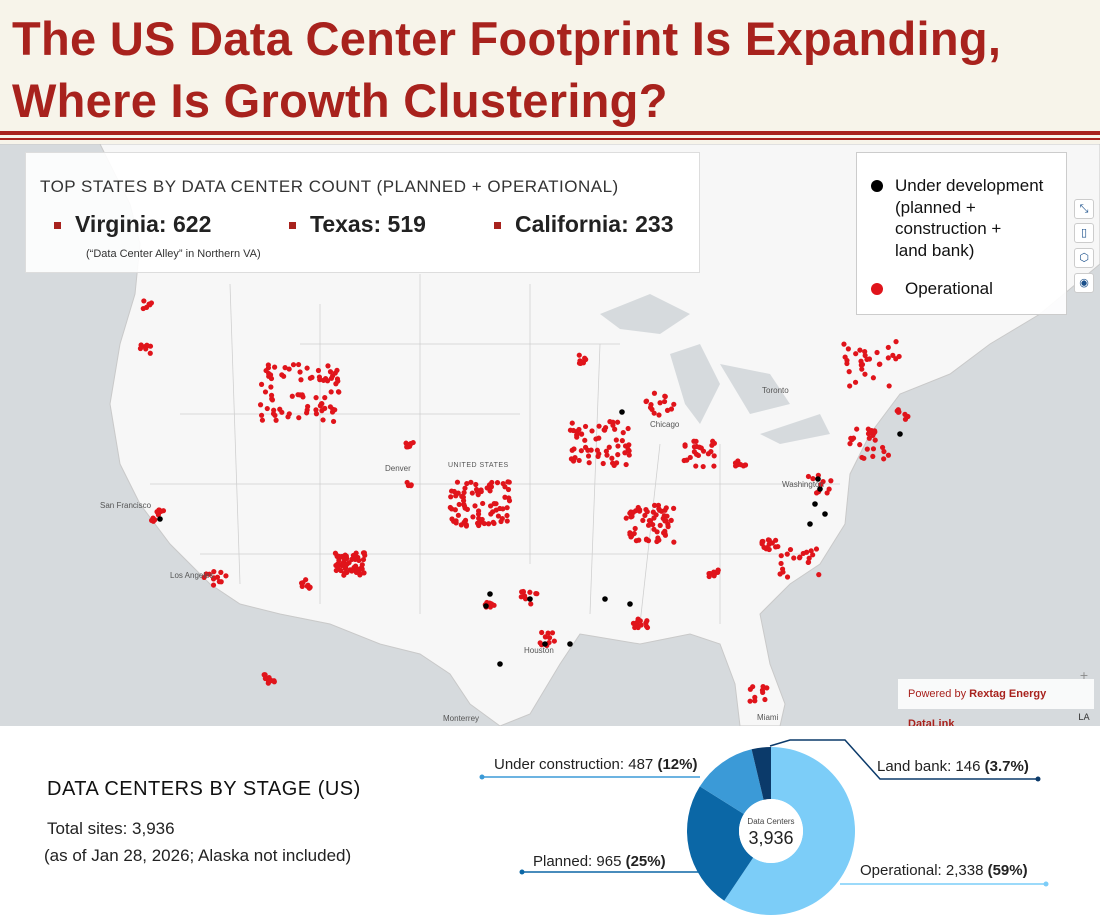 Image resolution: width=1100 pixels, height=922 pixels. I want to click on attribution-prefix: Powered by, so click(939, 694).